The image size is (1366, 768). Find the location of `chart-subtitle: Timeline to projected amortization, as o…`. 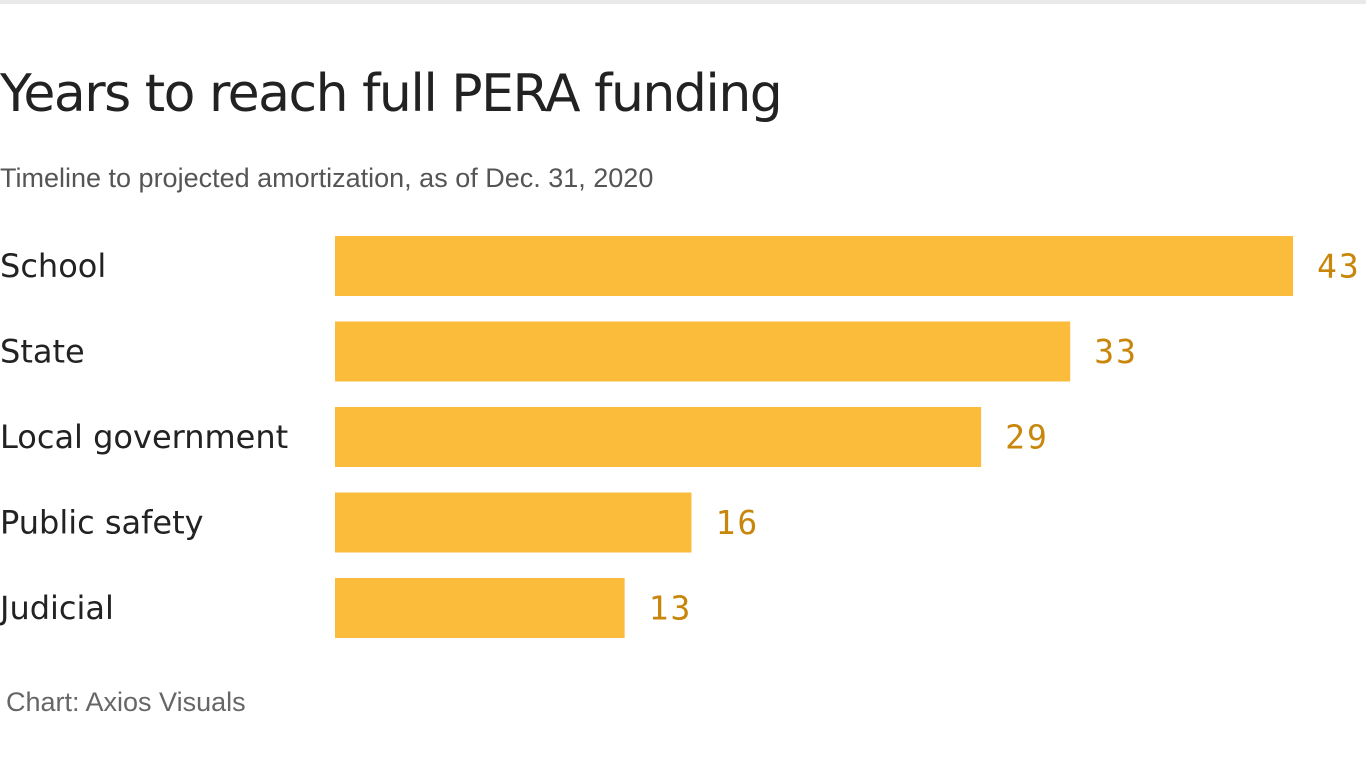

chart-subtitle: Timeline to projected amortization, as o… is located at coordinates (327, 178).